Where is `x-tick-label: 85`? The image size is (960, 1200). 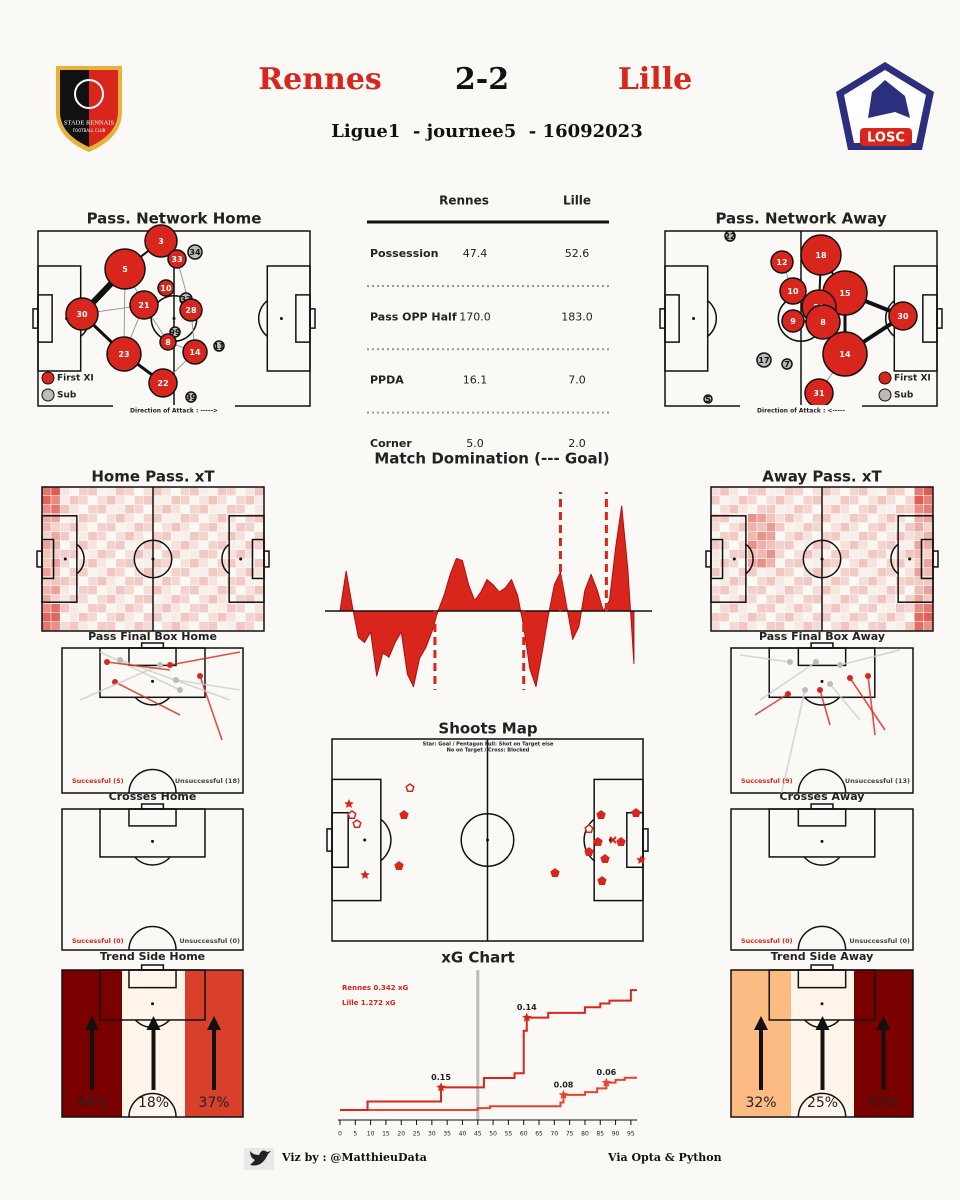 x-tick-label: 85 is located at coordinates (600, 1134).